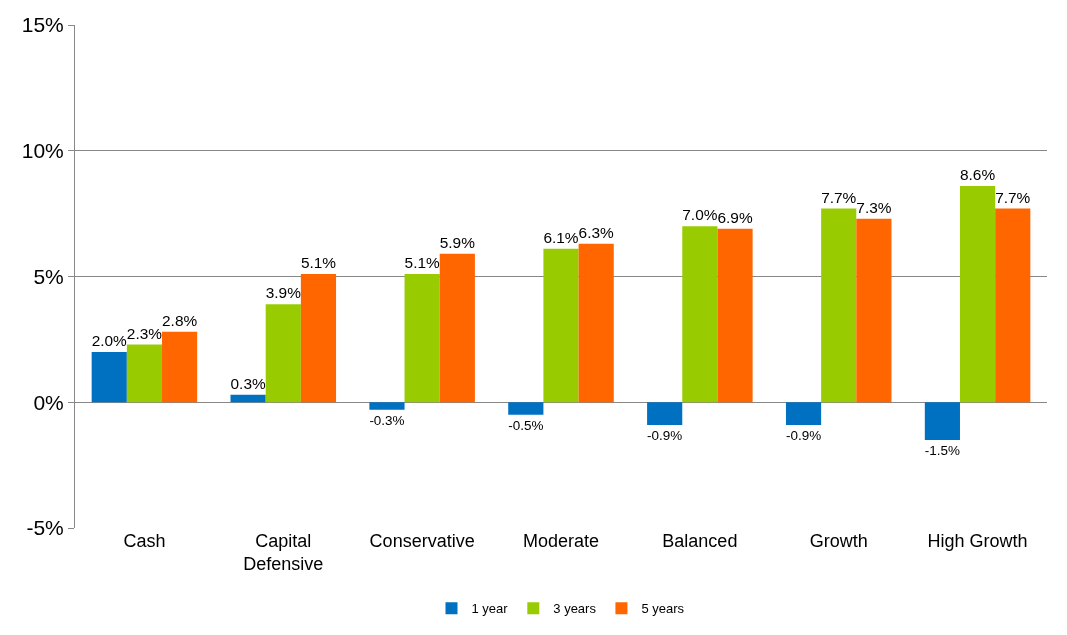  What do you see at coordinates (874, 207) in the screenshot?
I see `data-label: 7.3%` at bounding box center [874, 207].